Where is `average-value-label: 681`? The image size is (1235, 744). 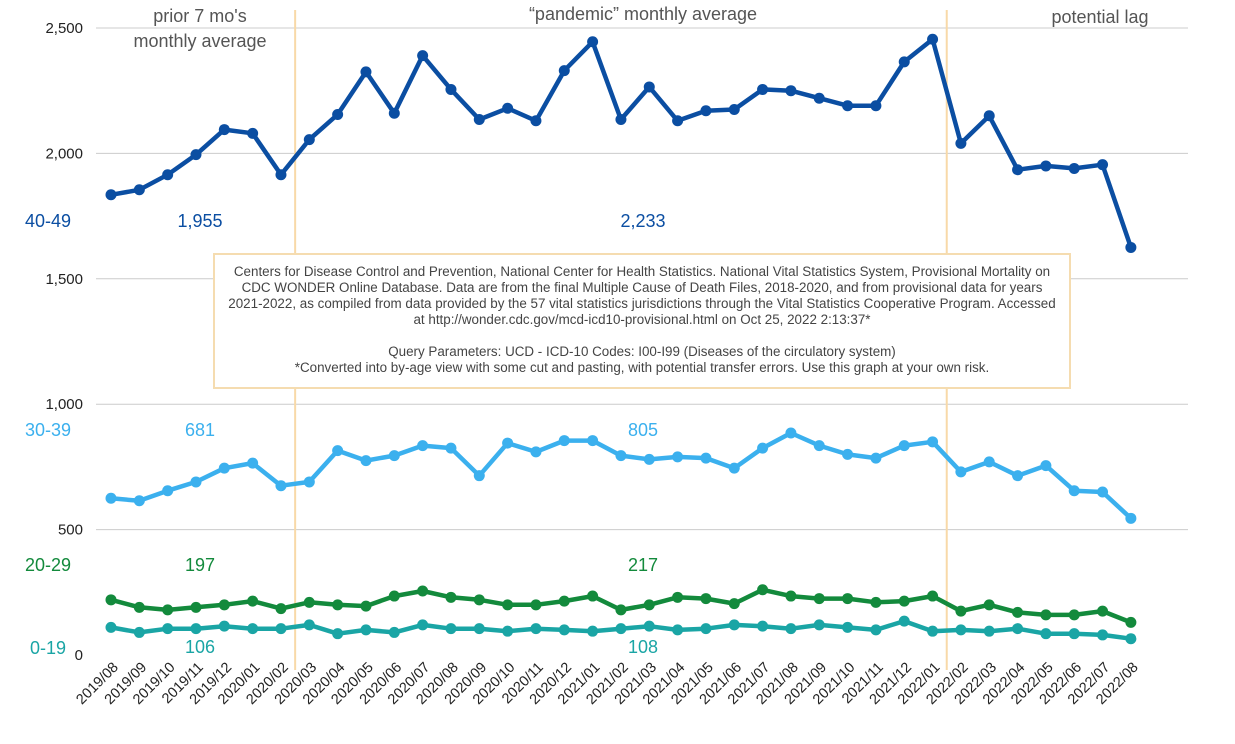
average-value-label: 681 is located at coordinates (200, 430).